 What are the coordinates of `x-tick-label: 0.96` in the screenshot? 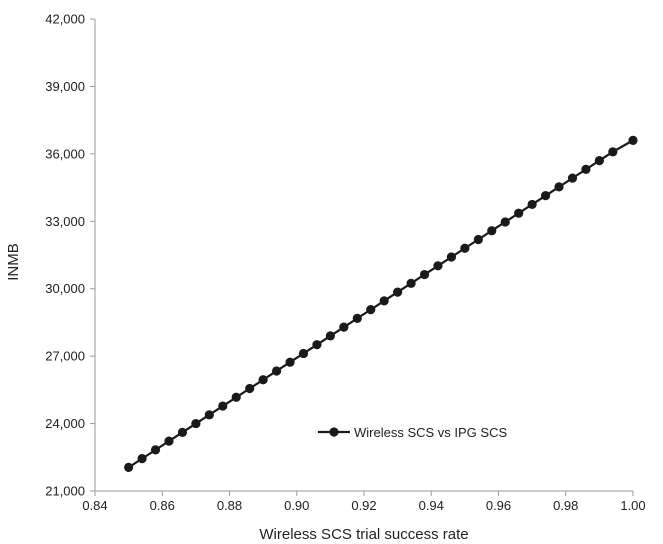 It's located at (498, 505).